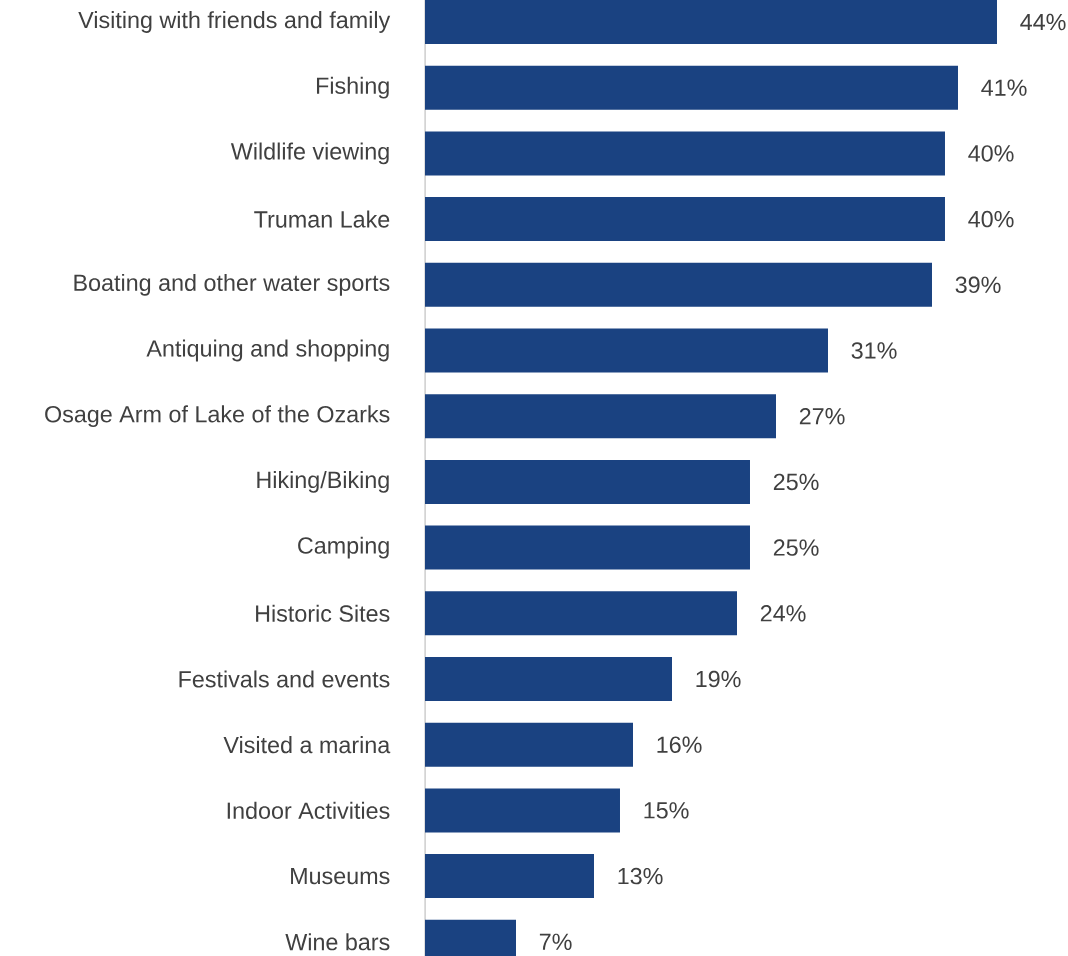 The image size is (1068, 956). What do you see at coordinates (267, 350) in the screenshot?
I see `y-tick-label: Antiquing and shopping` at bounding box center [267, 350].